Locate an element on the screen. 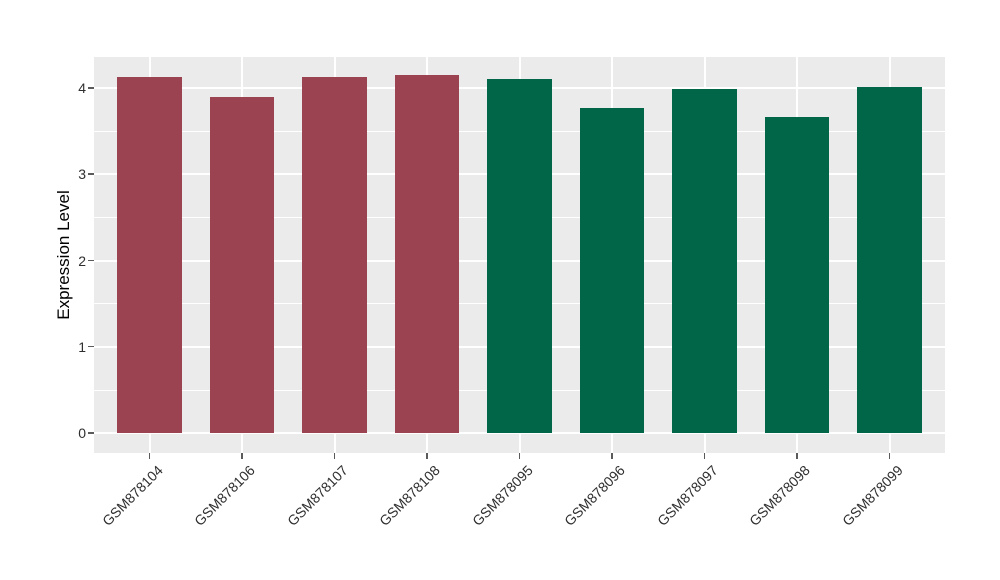 This screenshot has height=580, width=1000. x-tick-label: GSM878097 is located at coordinates (687, 495).